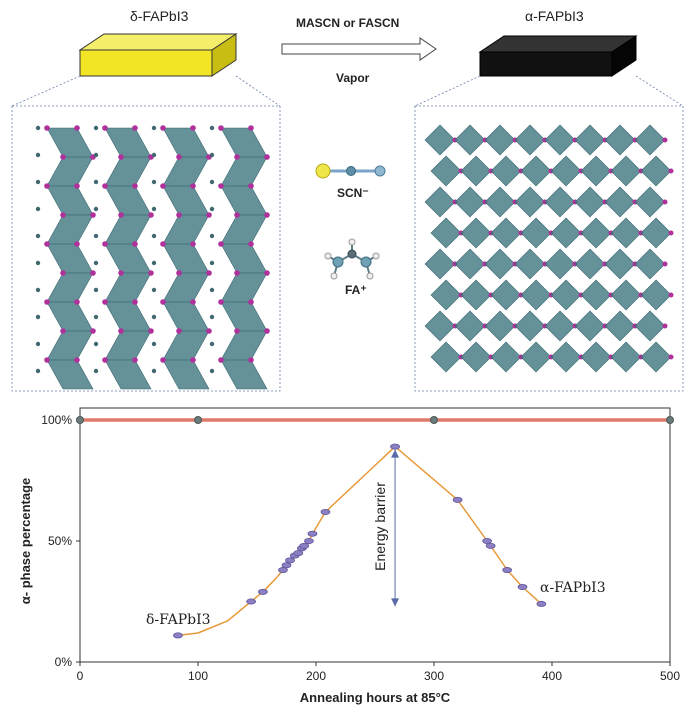 This screenshot has width=695, height=722. I want to click on alpha-fapbi3-block, so click(558, 56).